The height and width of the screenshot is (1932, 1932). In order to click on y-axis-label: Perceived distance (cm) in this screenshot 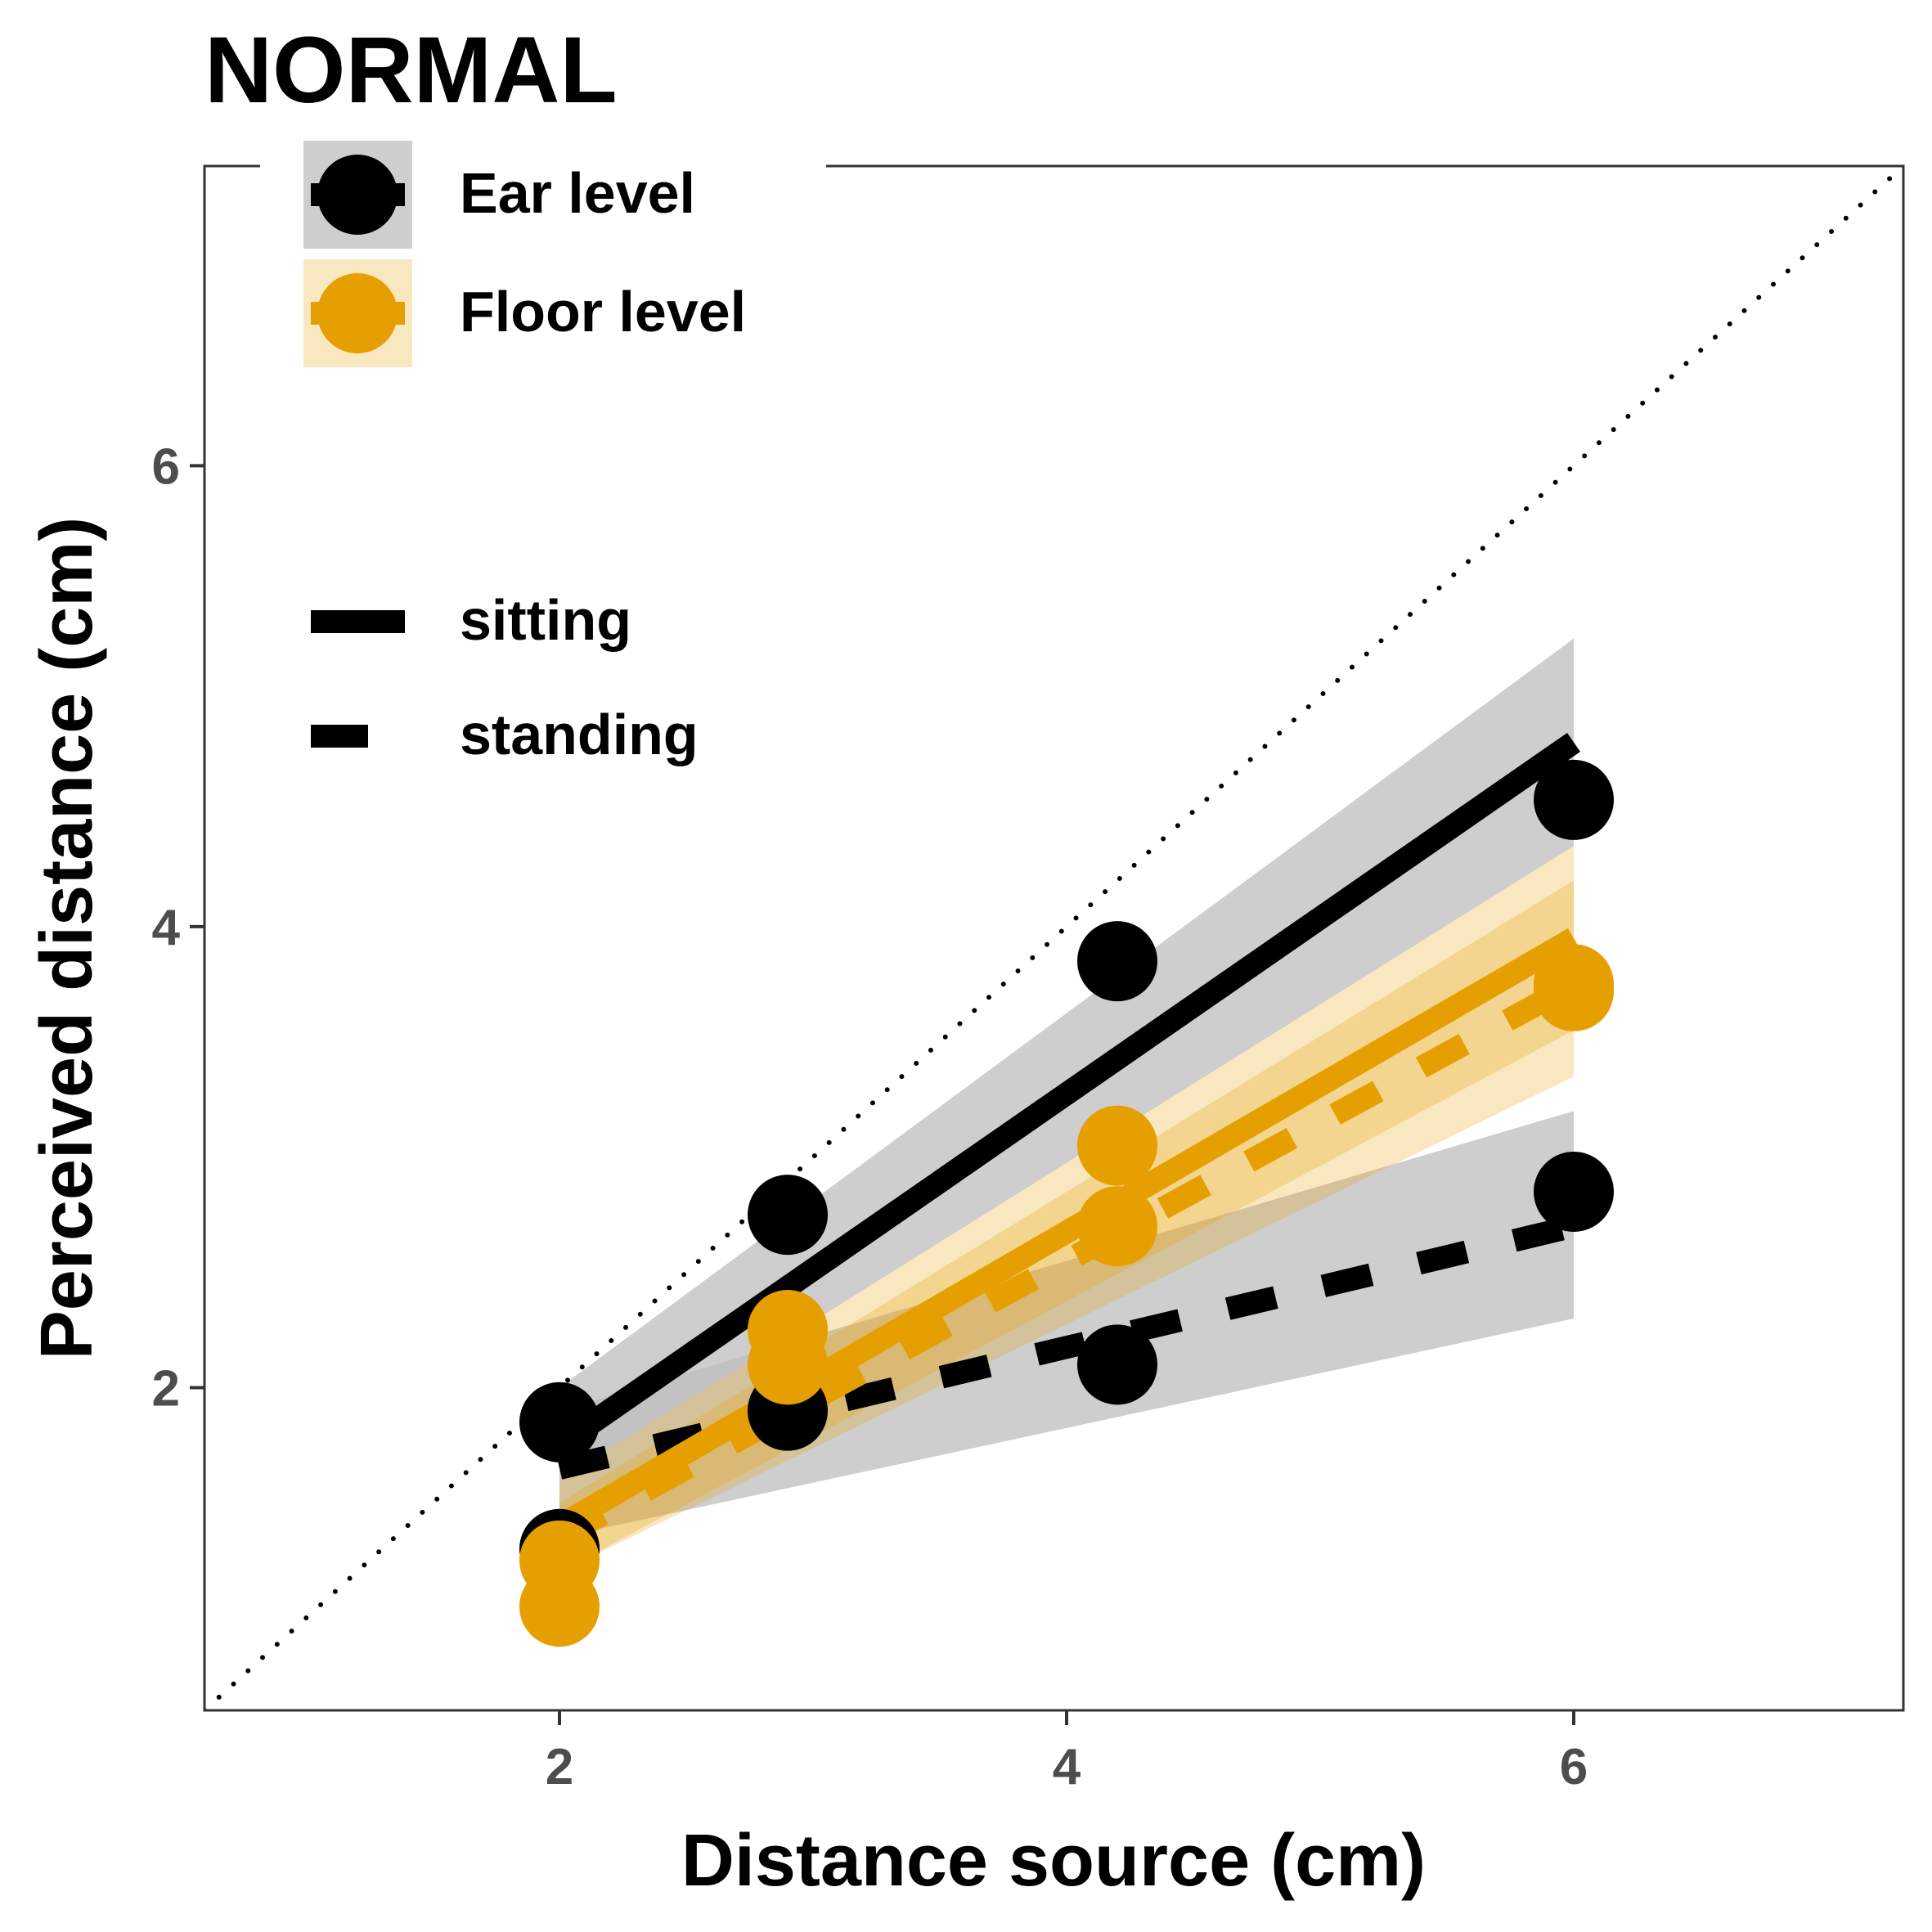, I will do `click(67, 938)`.